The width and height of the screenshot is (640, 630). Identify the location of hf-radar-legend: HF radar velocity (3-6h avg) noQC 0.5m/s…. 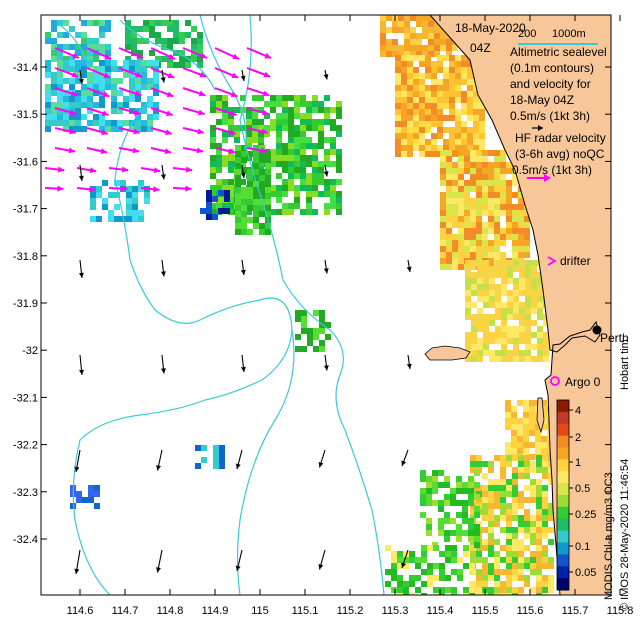
(559, 156).